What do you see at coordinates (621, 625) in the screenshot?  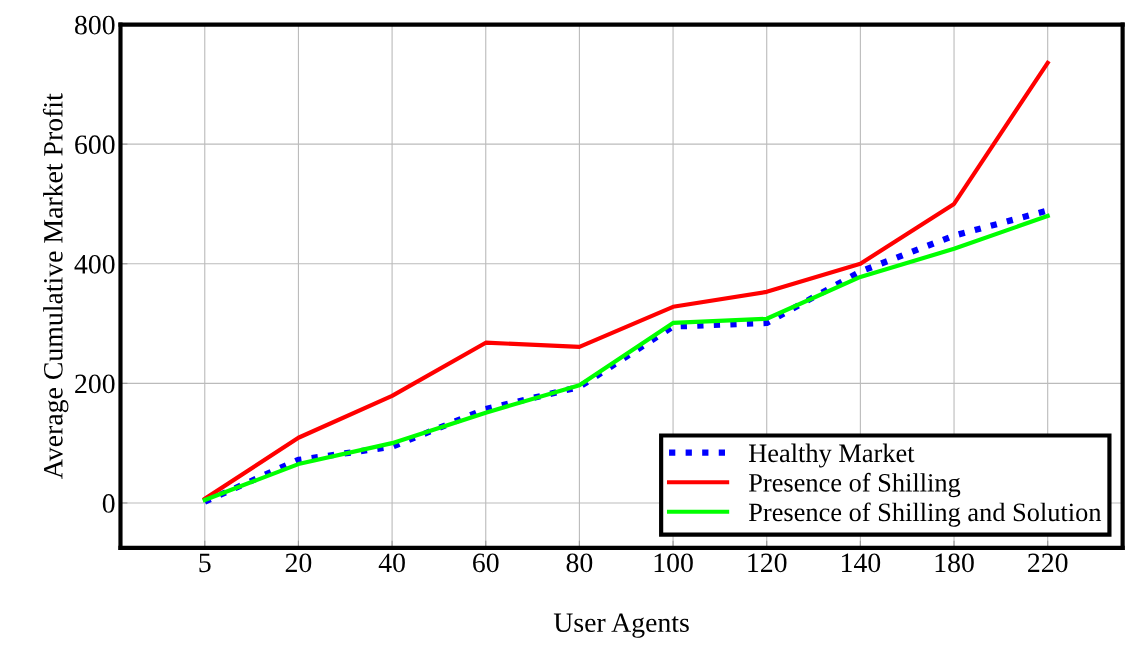 I see `x-axis-title: User Agents` at bounding box center [621, 625].